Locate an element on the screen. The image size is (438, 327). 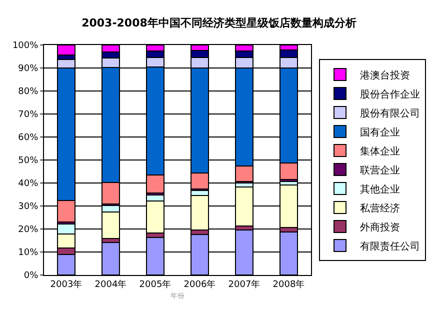
y-tick-label: 50% is located at coordinates (28, 161).